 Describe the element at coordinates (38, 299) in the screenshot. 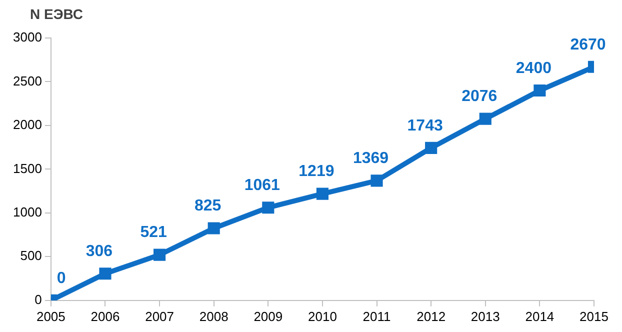

I see `y-tick-label: 0` at that location.